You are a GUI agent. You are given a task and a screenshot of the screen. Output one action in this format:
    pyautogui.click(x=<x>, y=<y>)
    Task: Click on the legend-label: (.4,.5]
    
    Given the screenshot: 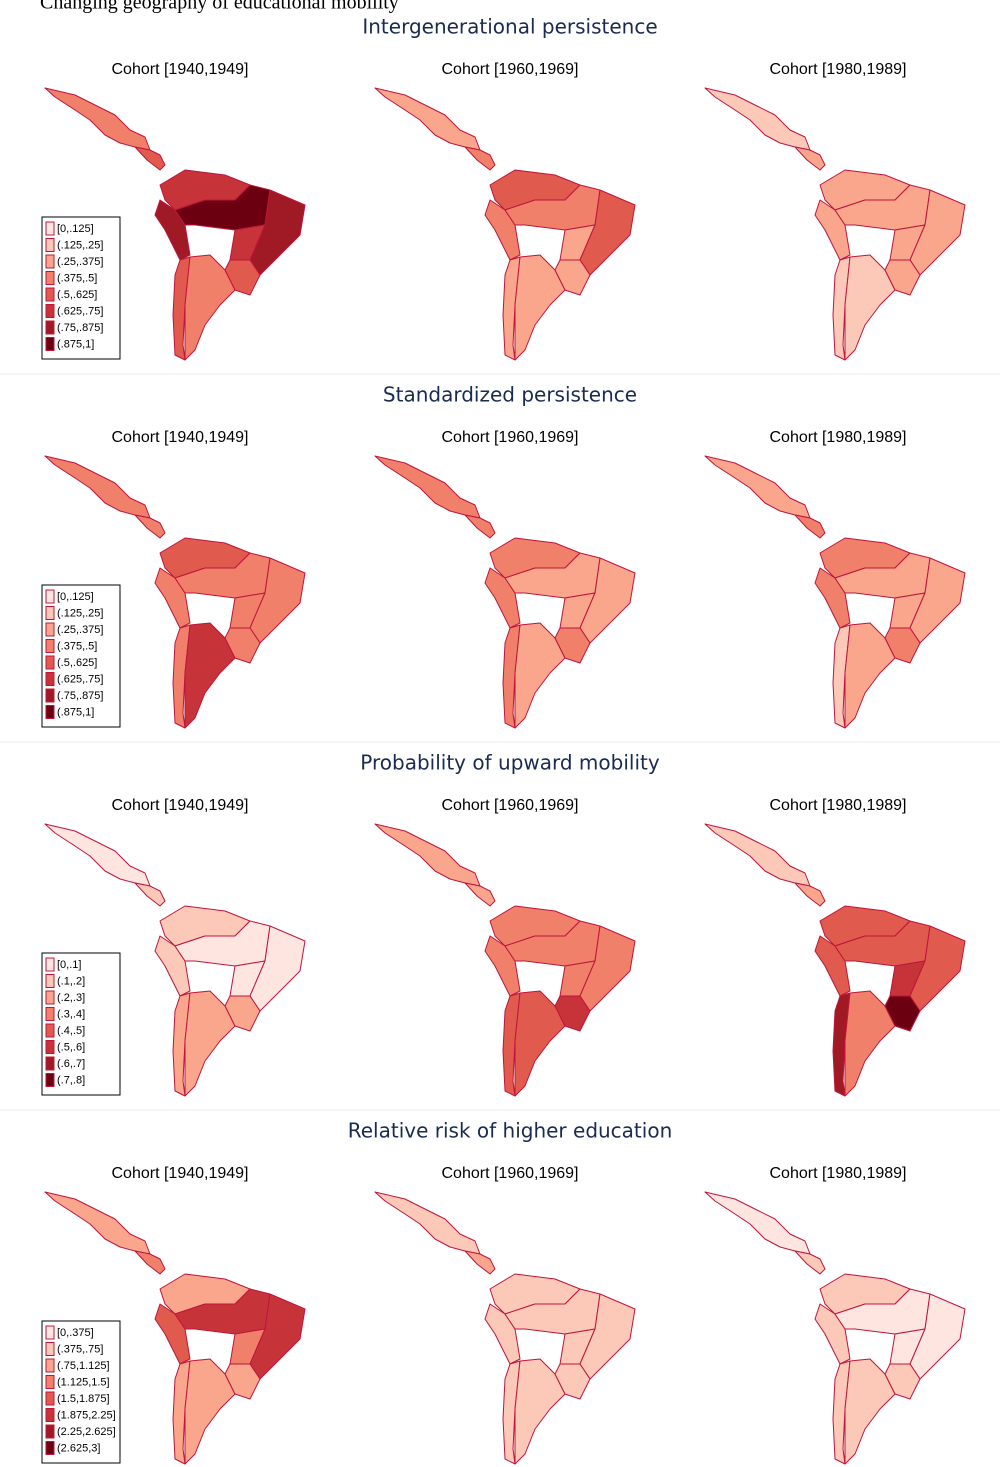 What is the action you would take?
    pyautogui.click(x=71, y=1031)
    